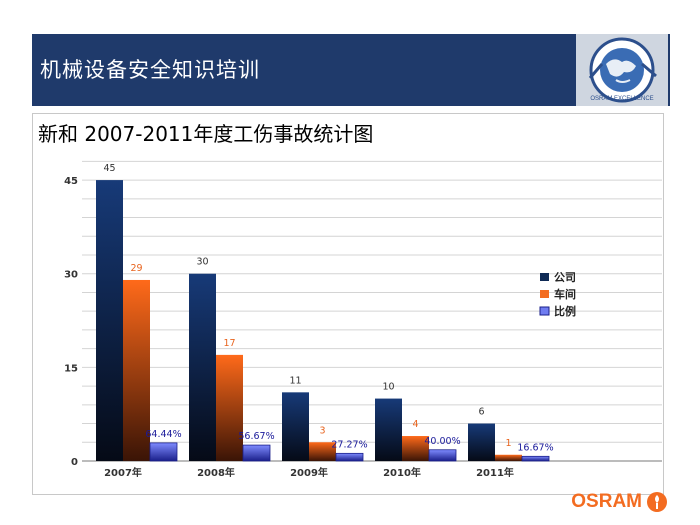 The image size is (700, 525). Describe the element at coordinates (622, 70) in the screenshot. I see `osram-excellence-logo: OSRAM EXCELLENCE` at that location.